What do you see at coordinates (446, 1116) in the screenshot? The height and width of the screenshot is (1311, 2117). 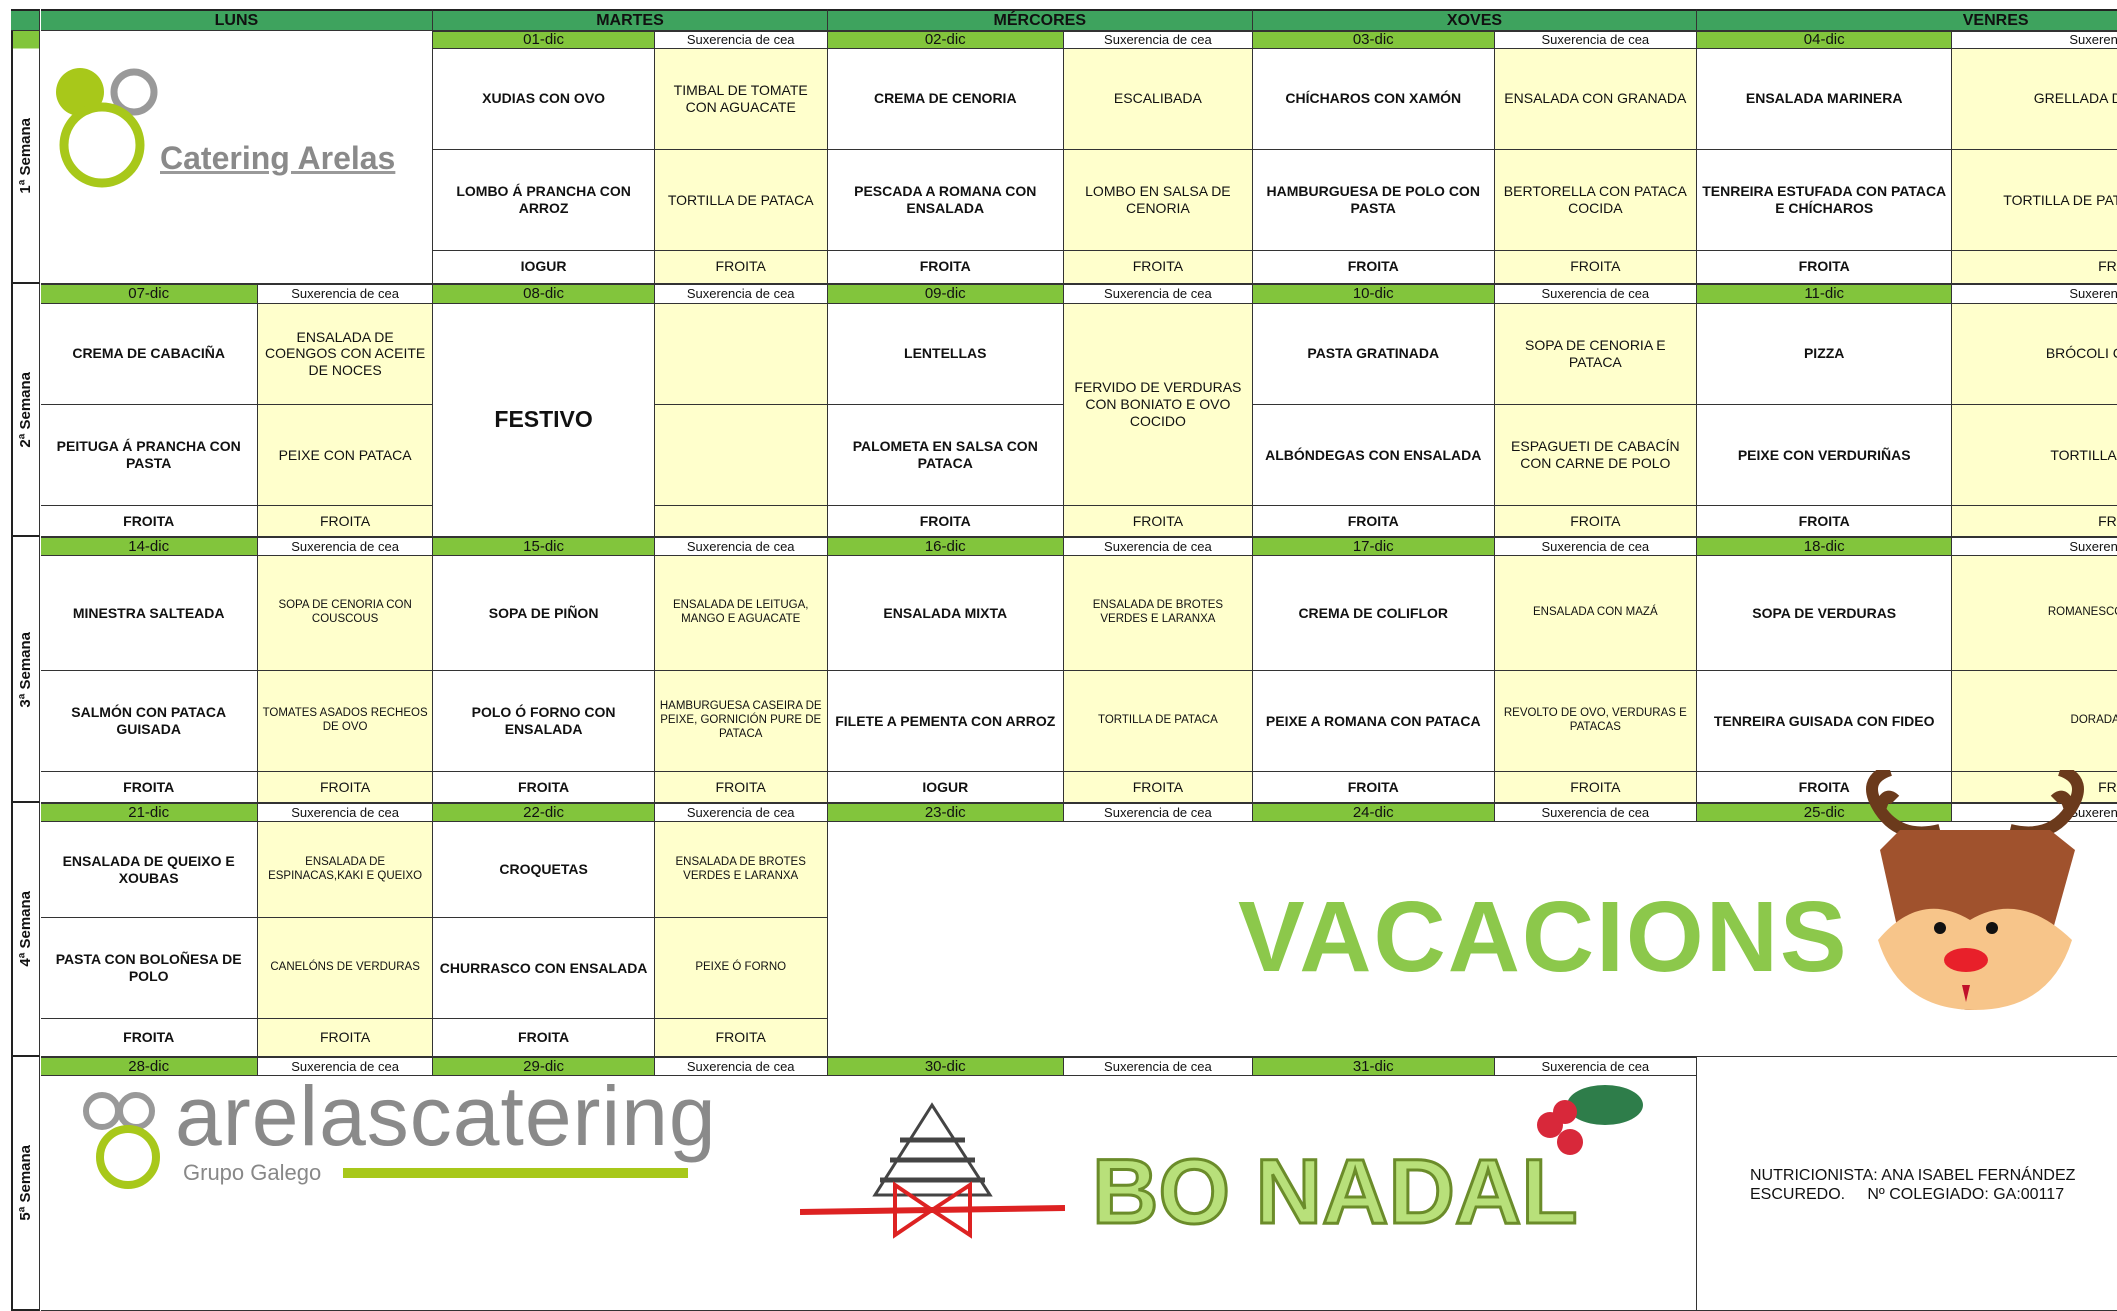 I see `footer-logo-name: arelascatering` at bounding box center [446, 1116].